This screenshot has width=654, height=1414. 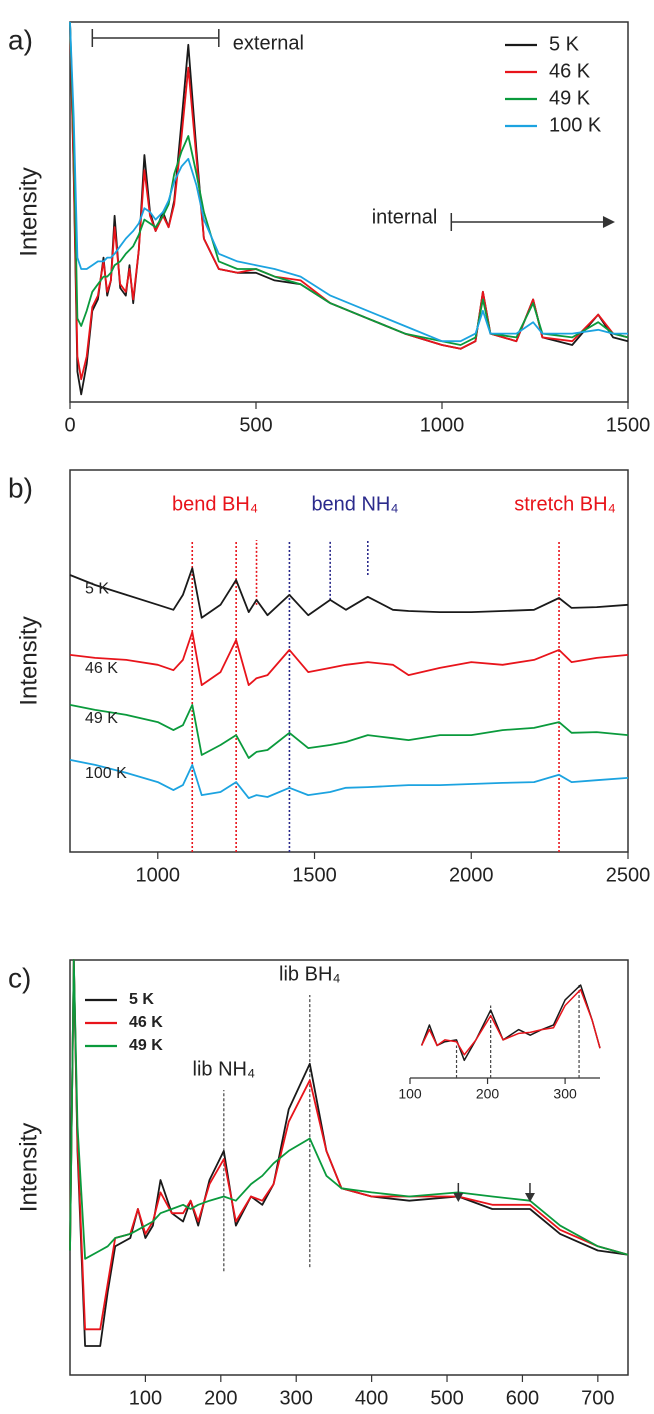 What do you see at coordinates (522, 1398) in the screenshot?
I see `x-tick-label: 600` at bounding box center [522, 1398].